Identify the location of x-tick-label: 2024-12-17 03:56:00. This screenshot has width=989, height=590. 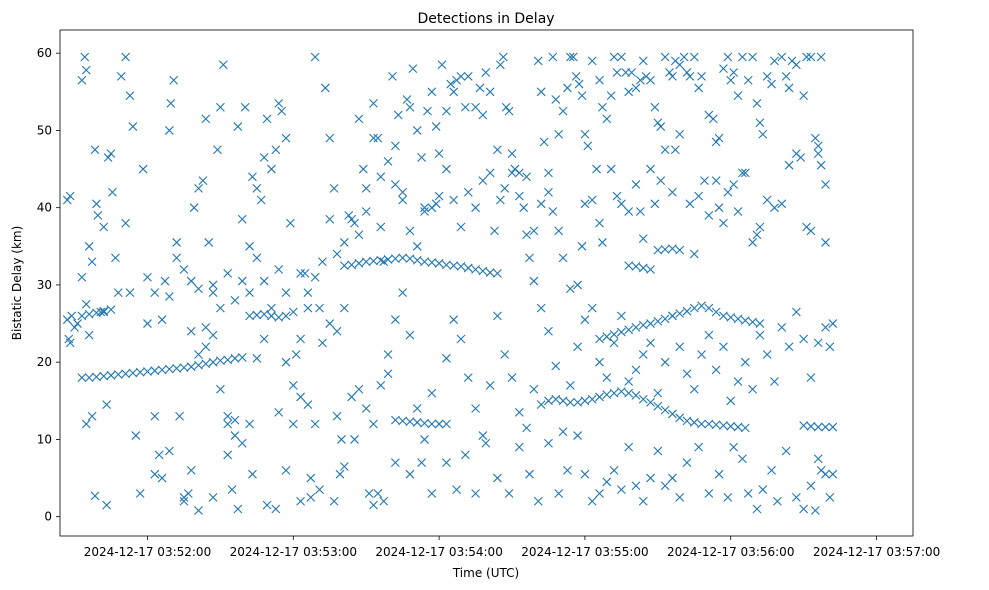
(730, 552).